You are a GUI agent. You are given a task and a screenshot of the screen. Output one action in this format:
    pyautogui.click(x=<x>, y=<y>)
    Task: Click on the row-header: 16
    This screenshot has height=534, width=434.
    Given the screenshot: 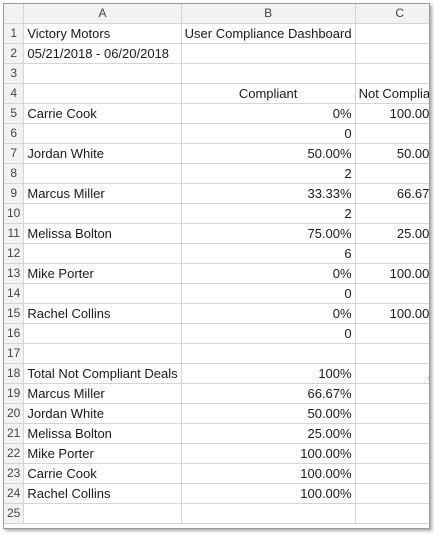 What is the action you would take?
    pyautogui.click(x=14, y=333)
    